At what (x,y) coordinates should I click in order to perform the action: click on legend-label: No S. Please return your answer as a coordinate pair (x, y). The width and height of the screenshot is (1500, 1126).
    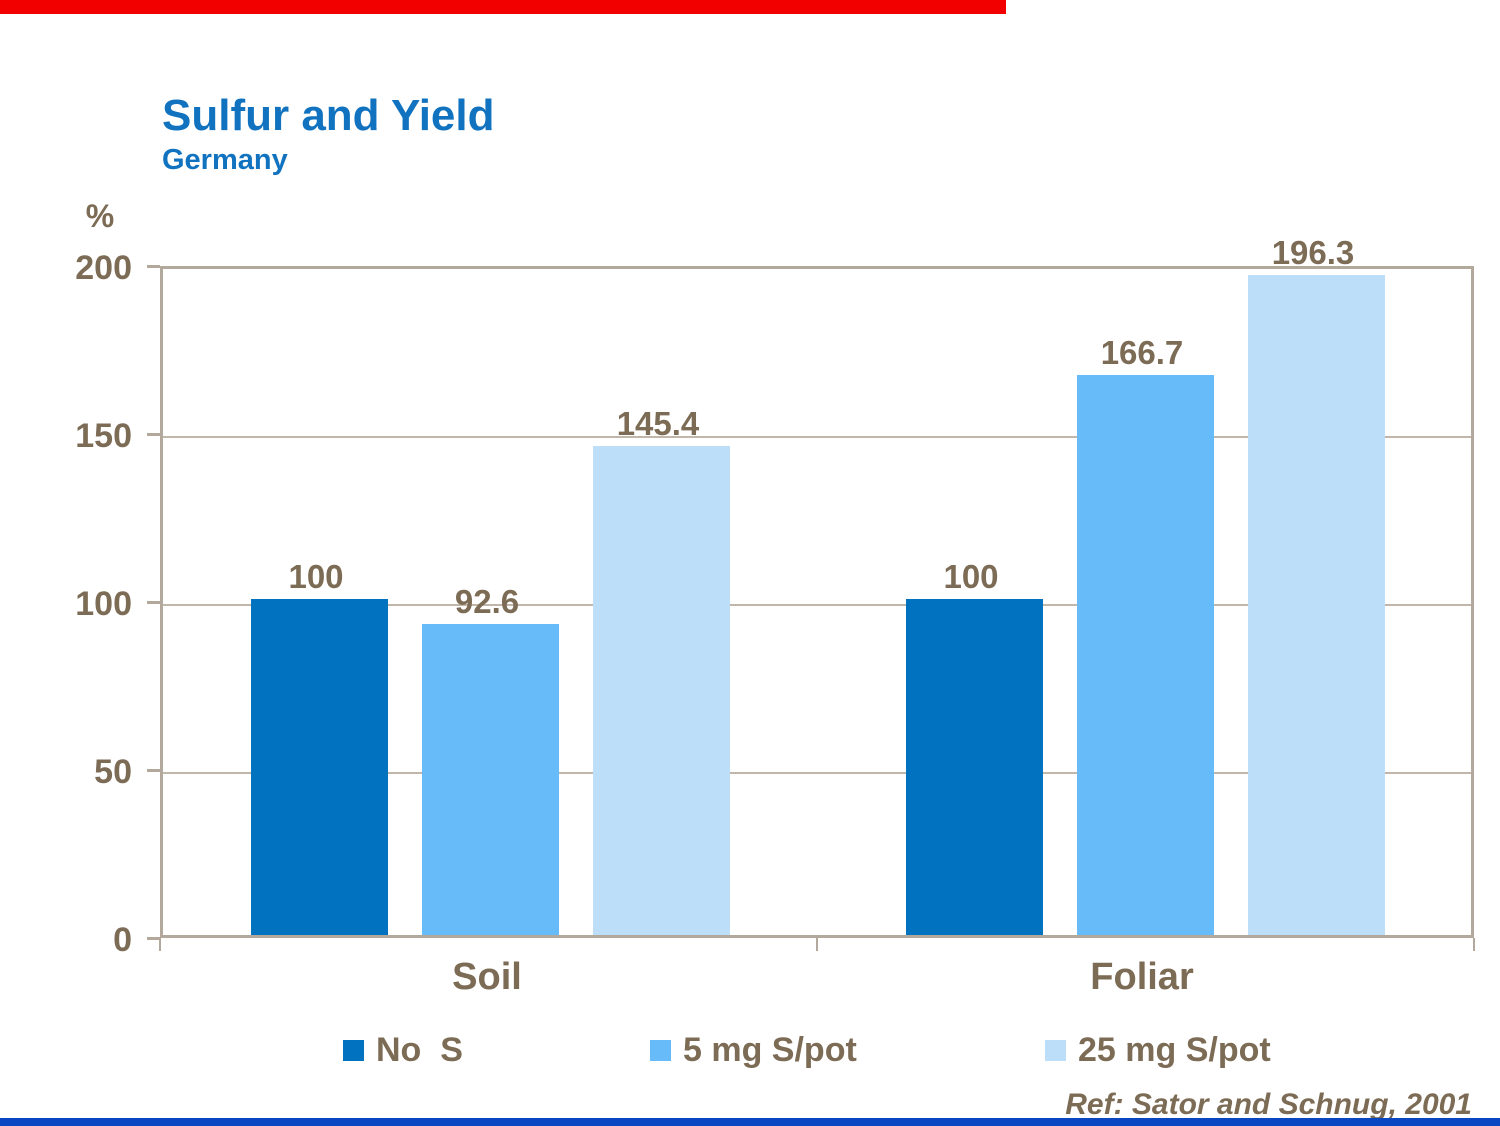
    Looking at the image, I should click on (419, 1050).